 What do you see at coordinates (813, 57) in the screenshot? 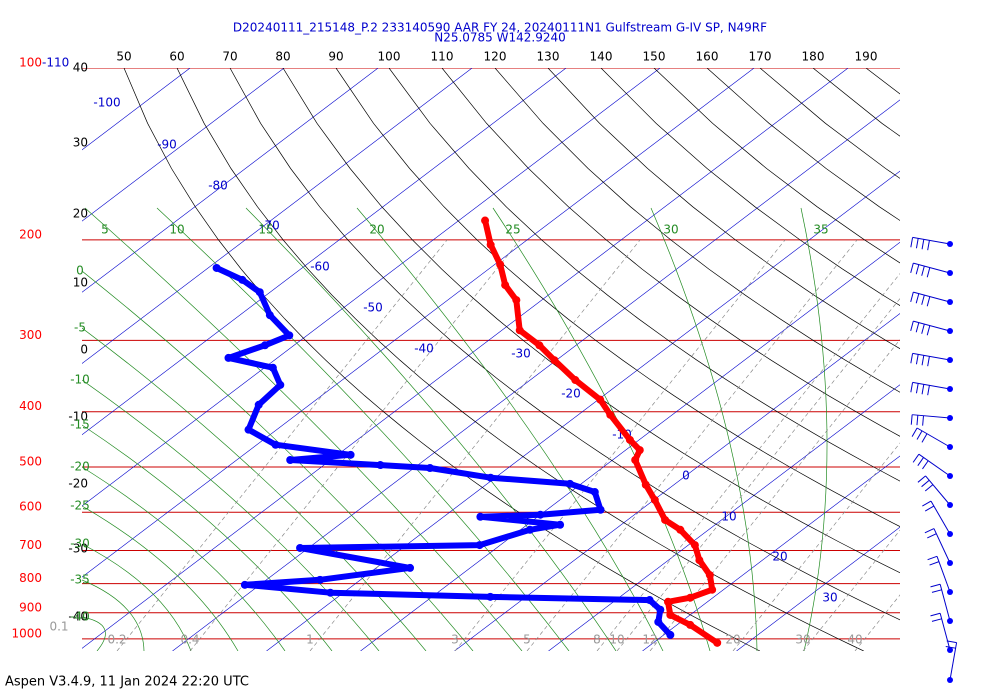
I see `top-scale-label: 180` at bounding box center [813, 57].